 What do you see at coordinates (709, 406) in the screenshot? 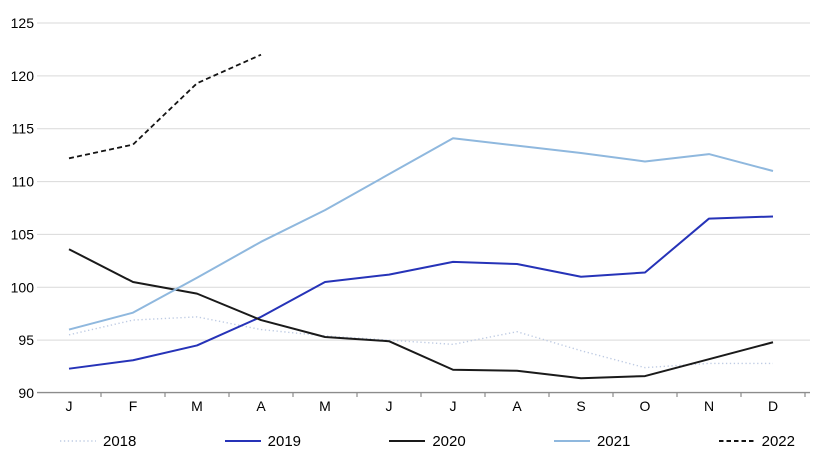
I see `x-tick-label: N` at bounding box center [709, 406].